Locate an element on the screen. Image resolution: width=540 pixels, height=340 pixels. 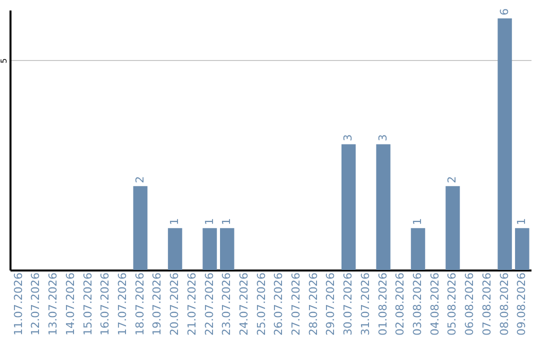
data-label: 6 is located at coordinates (504, 12).